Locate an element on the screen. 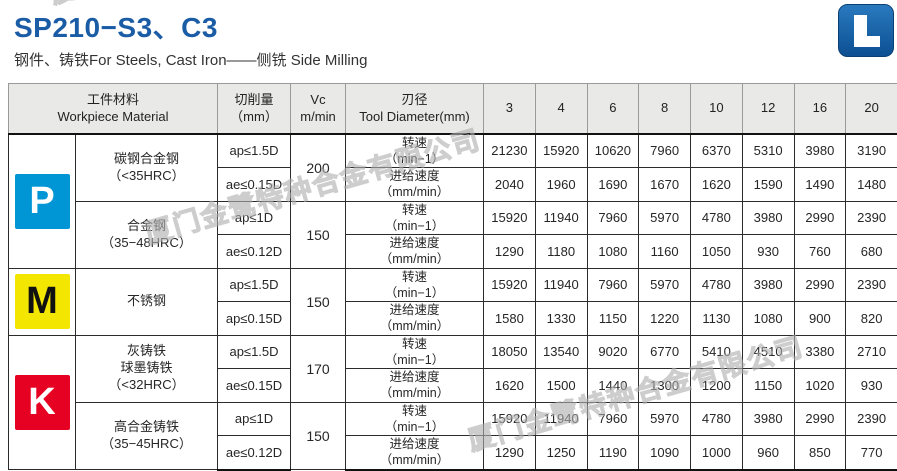 Image resolution: width=897 pixels, height=471 pixels. material-class-k: K is located at coordinates (42, 402).